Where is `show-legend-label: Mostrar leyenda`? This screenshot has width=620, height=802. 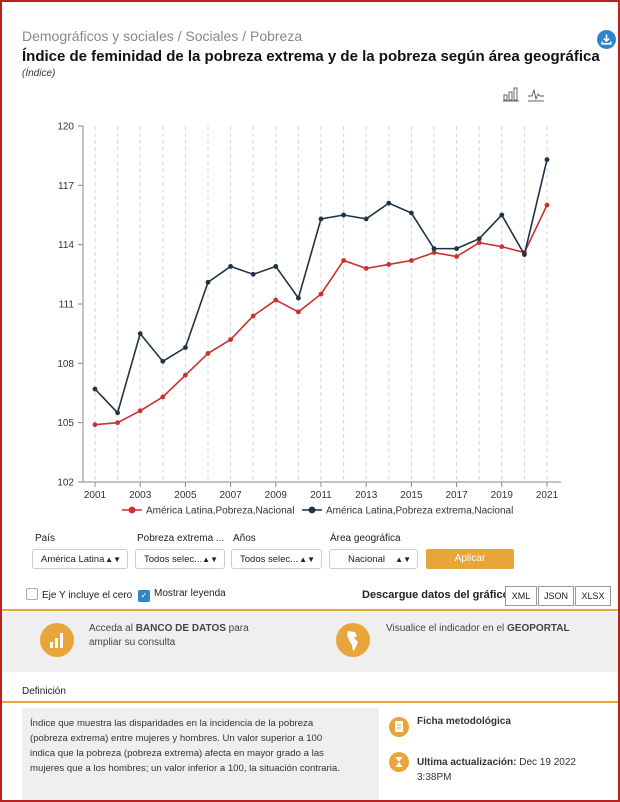 show-legend-label: Mostrar leyenda is located at coordinates (190, 593).